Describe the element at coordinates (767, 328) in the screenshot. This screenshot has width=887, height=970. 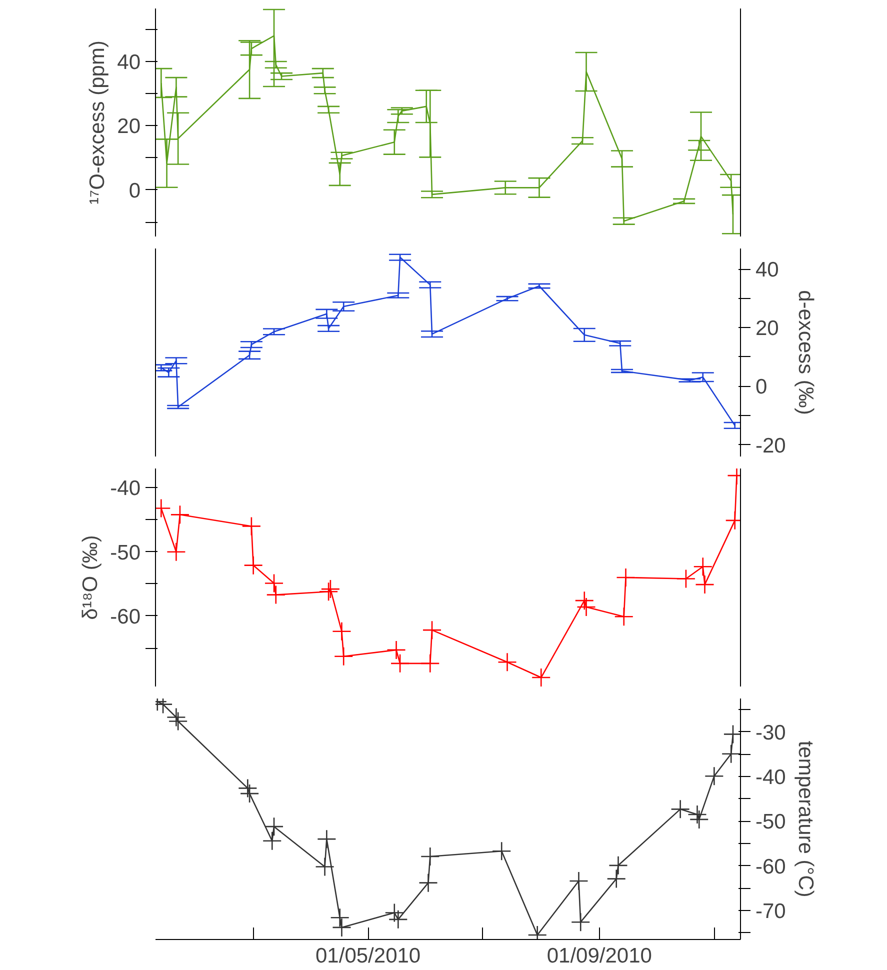
I see `y2-tick-label: 20` at that location.